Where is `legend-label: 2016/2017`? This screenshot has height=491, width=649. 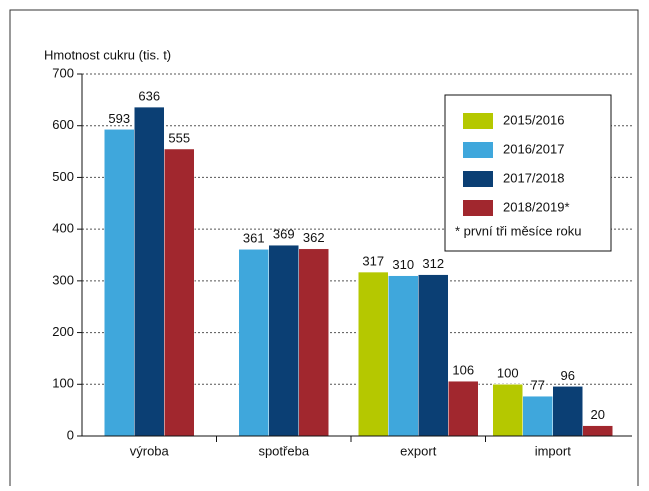 legend-label: 2016/2017 is located at coordinates (533, 148).